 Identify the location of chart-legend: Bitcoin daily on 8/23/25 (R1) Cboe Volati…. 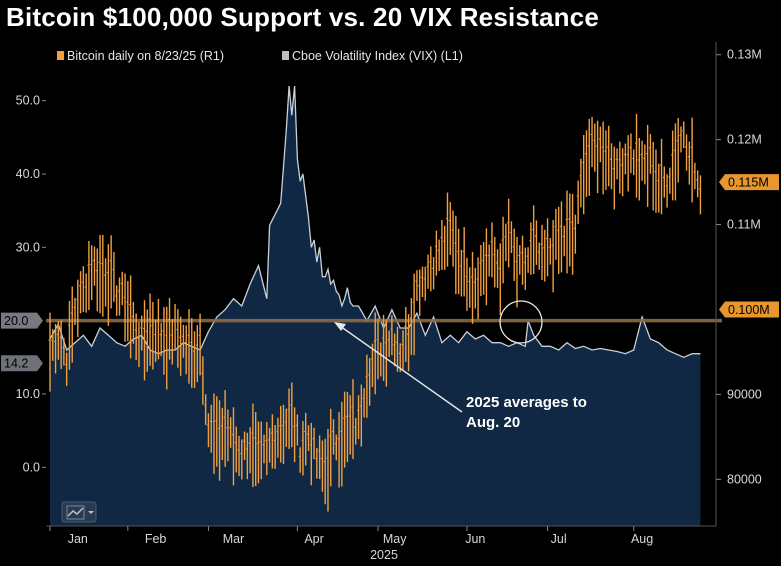
(285, 56).